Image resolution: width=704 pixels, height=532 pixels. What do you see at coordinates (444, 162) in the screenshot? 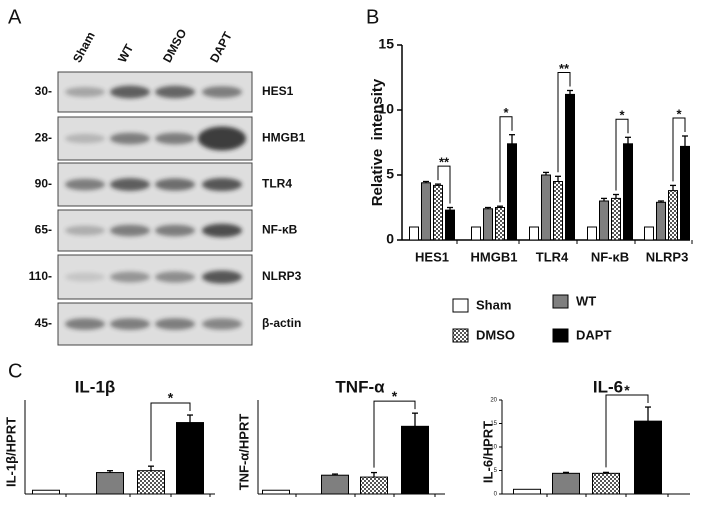
I see `significance-label: **` at bounding box center [444, 162].